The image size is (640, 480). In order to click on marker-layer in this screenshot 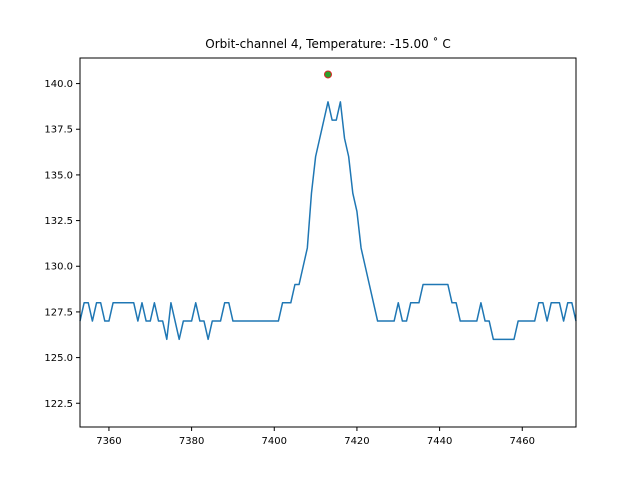, I will do `click(328, 74)`.